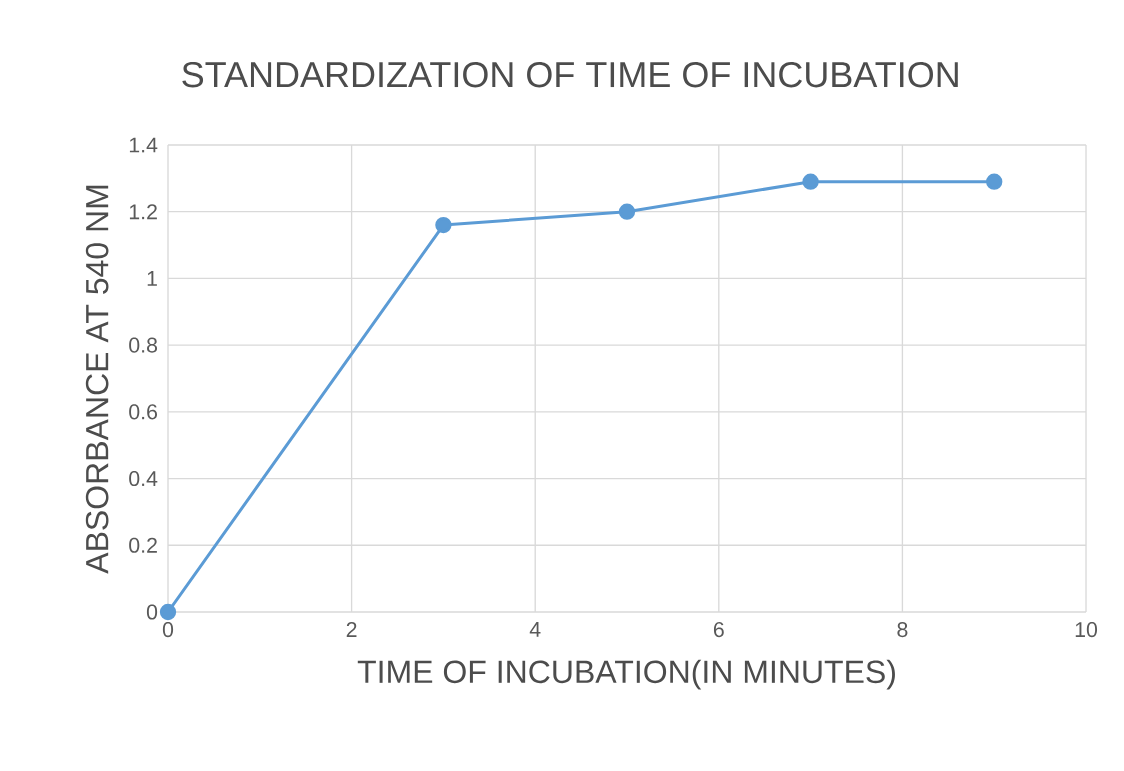 The image size is (1124, 771). Describe the element at coordinates (143, 545) in the screenshot. I see `y-tick-label: 0.2` at that location.